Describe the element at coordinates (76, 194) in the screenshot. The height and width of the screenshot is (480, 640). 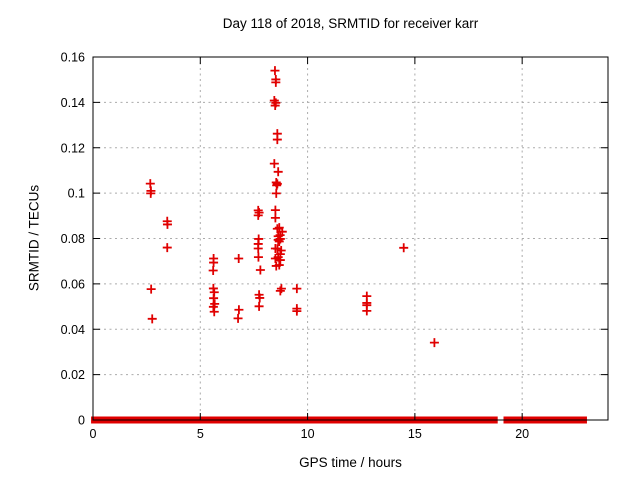
I see `y-tick-label: 0.1` at that location.